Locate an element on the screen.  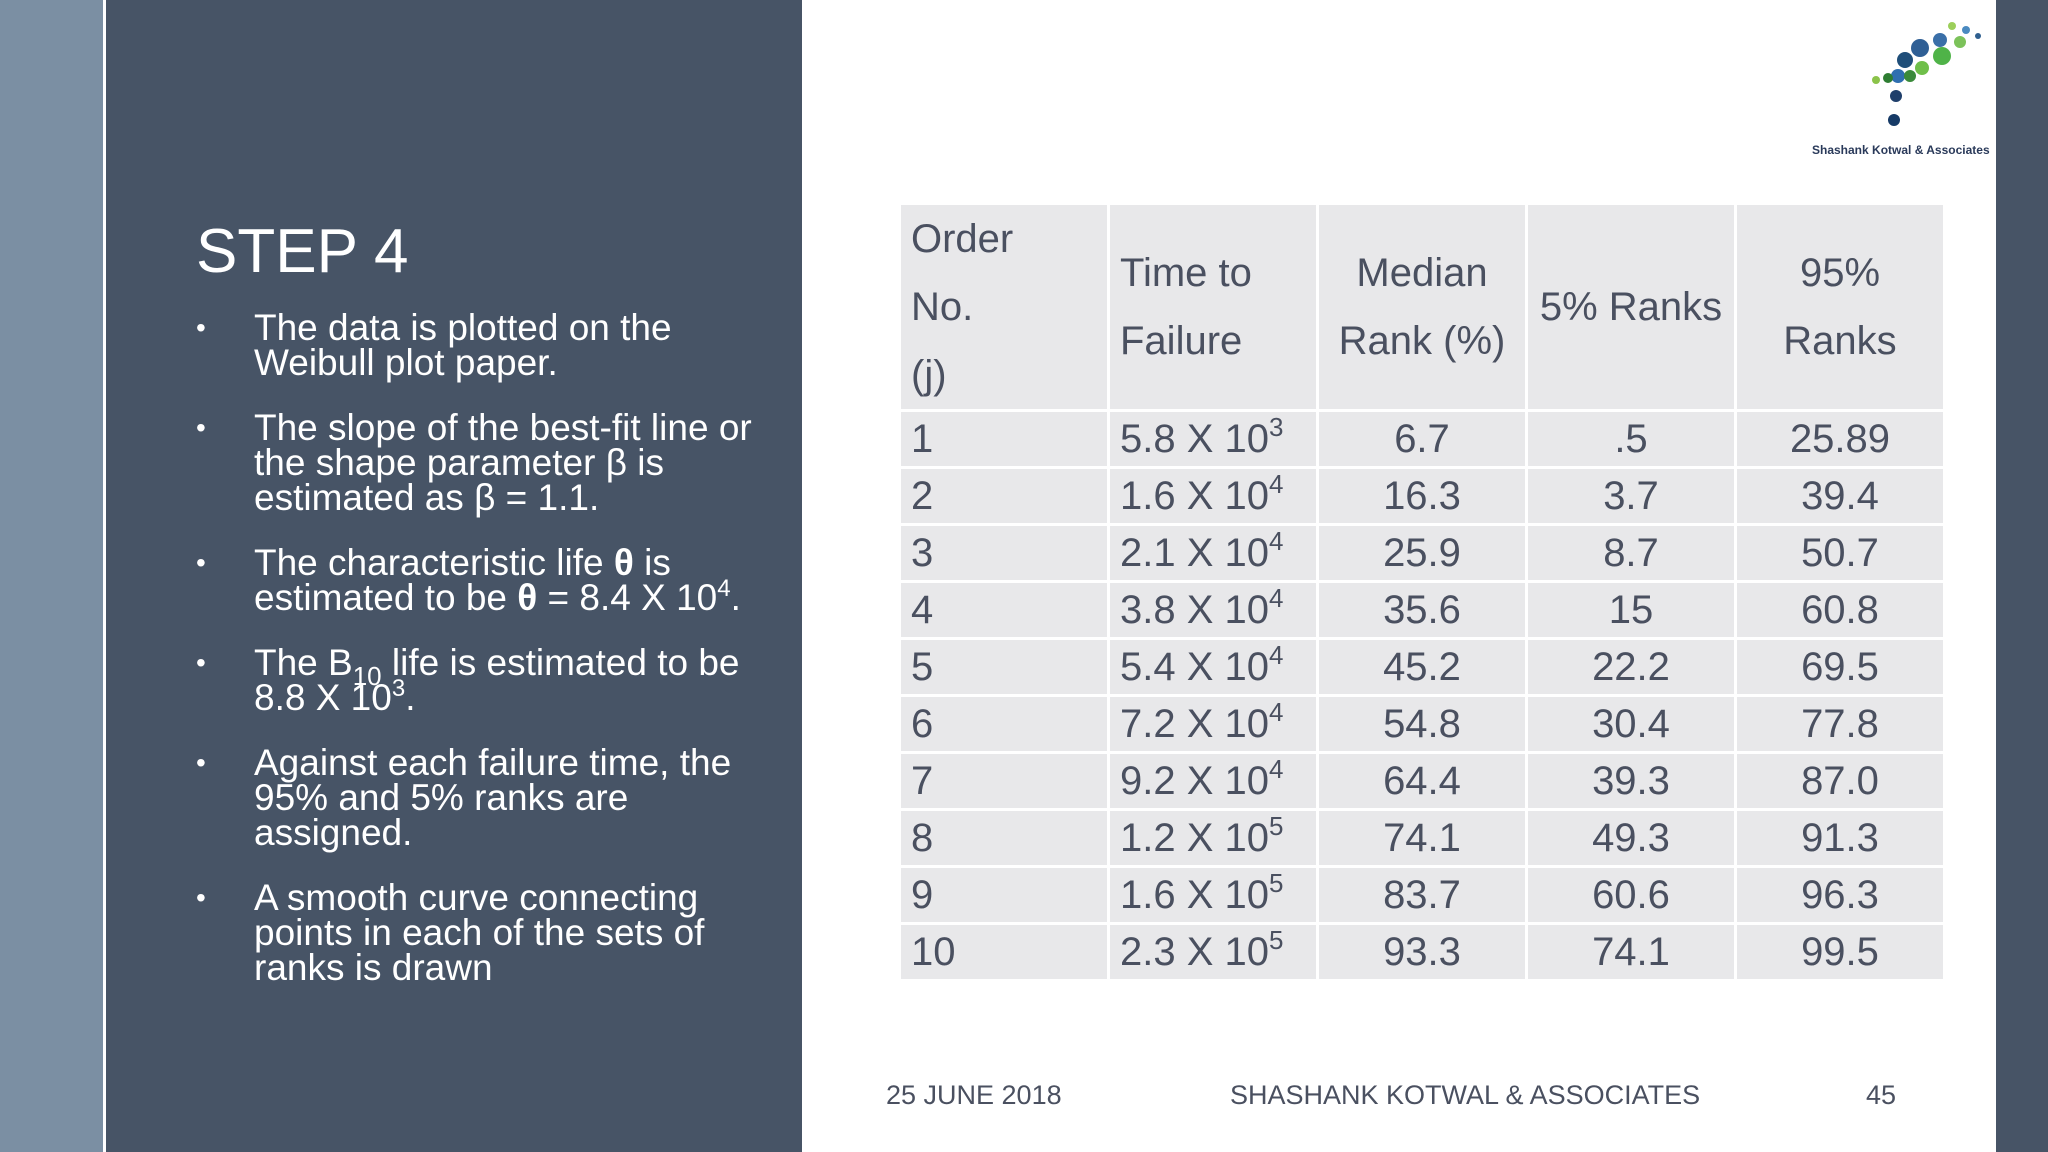
cell-median-rank: 35.6 is located at coordinates (1422, 610).